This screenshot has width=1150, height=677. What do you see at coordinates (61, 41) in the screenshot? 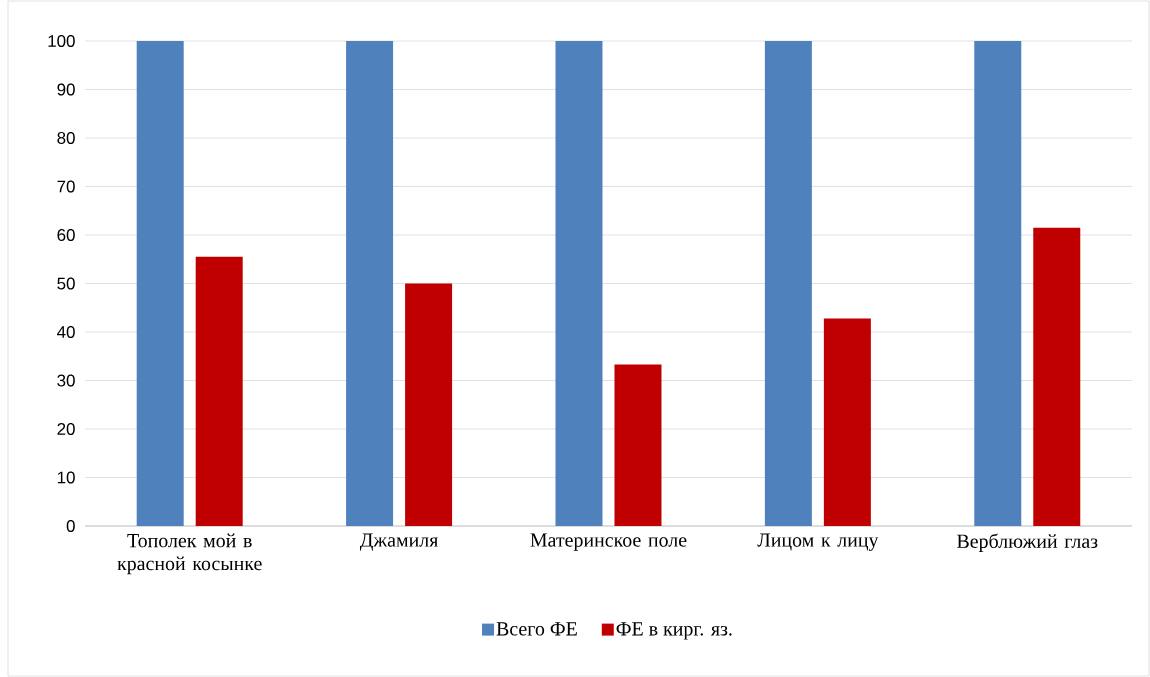
I see `y-tick-label: 100` at bounding box center [61, 41].